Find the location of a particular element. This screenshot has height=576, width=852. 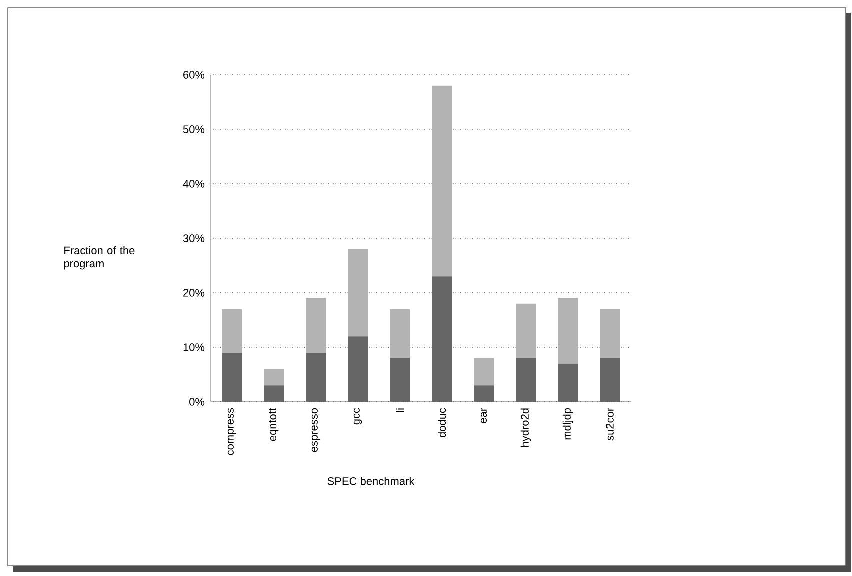

y-tick-label: 20% is located at coordinates (194, 293).